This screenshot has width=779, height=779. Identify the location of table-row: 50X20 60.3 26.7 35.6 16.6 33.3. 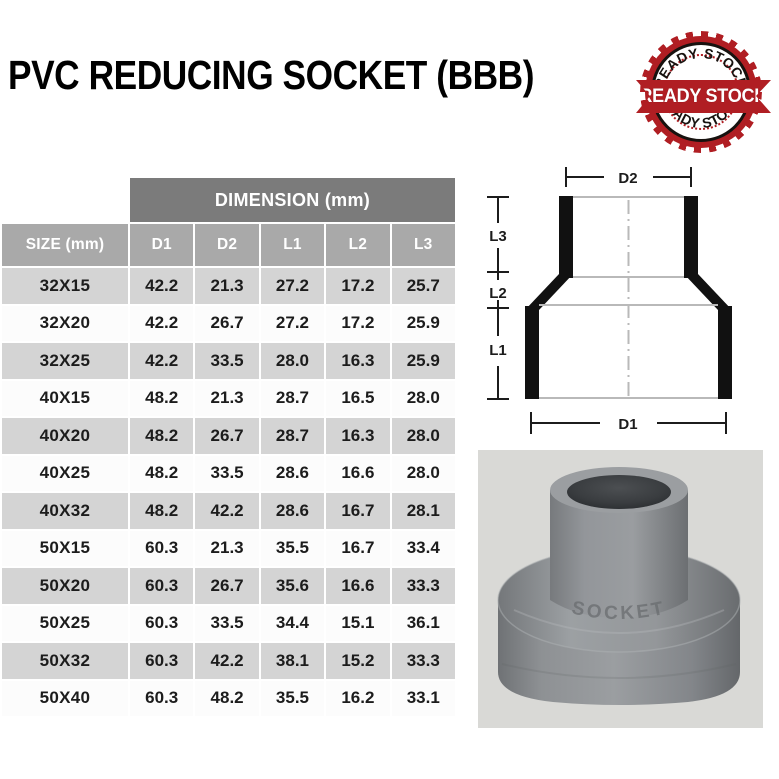
(228, 586).